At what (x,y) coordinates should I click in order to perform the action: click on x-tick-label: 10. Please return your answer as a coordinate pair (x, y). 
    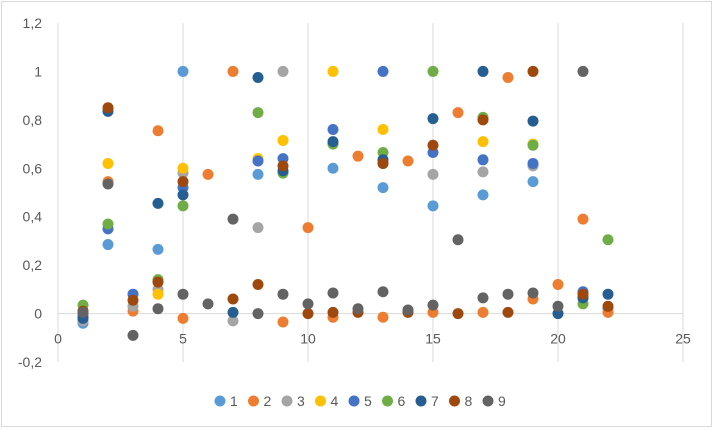
    Looking at the image, I should click on (308, 339).